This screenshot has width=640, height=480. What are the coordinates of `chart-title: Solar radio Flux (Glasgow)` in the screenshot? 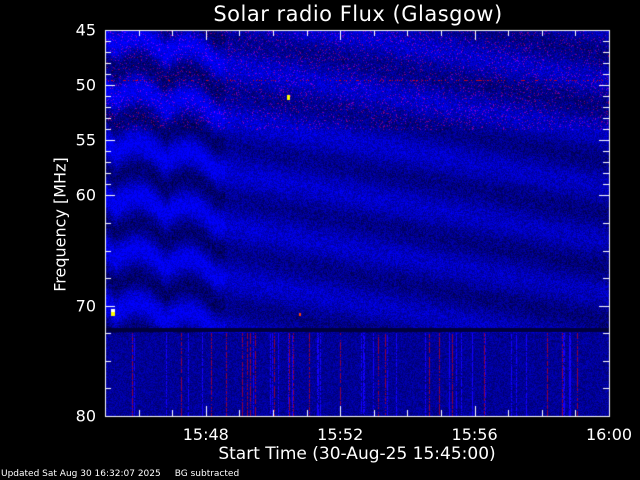 It's located at (358, 14).